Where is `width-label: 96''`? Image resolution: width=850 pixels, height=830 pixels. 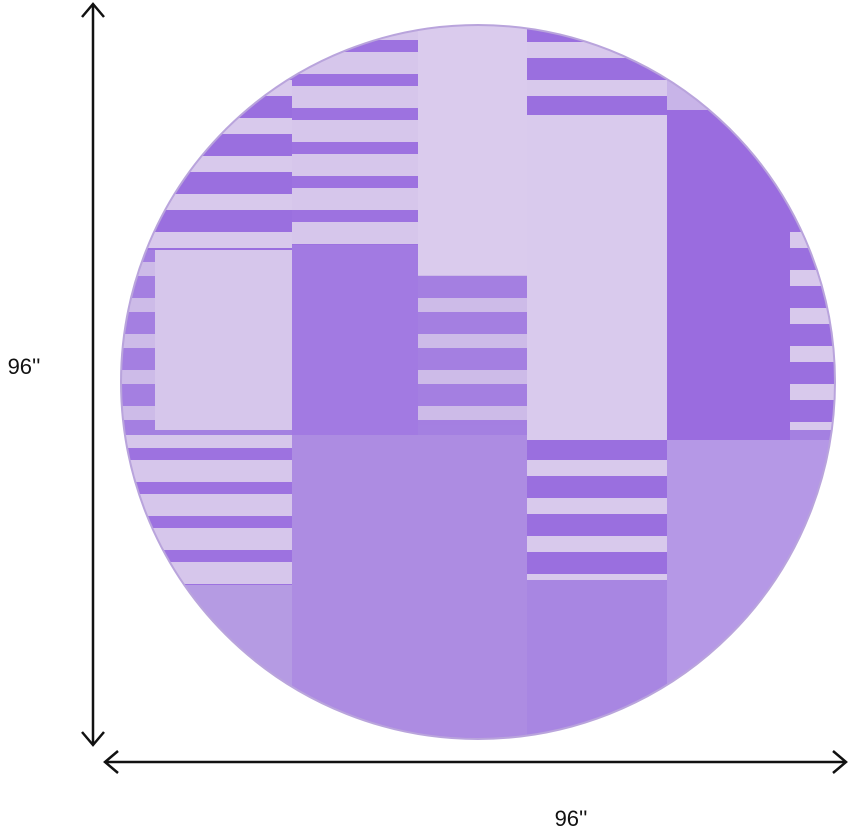
width-label: 96'' is located at coordinates (571, 818).